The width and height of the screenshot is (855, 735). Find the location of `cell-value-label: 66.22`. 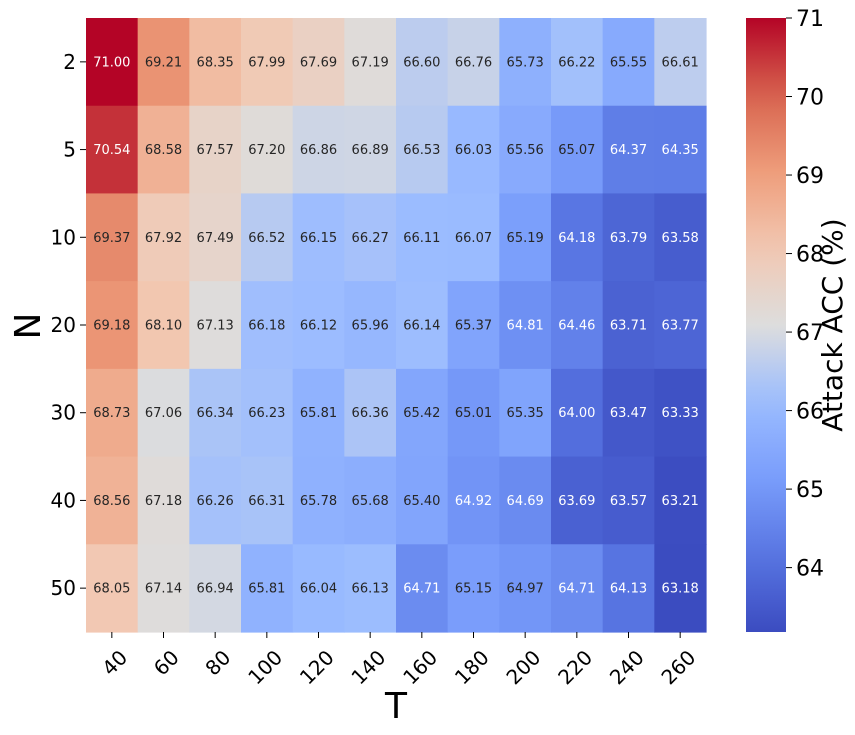

cell-value-label: 66.22 is located at coordinates (576, 62).